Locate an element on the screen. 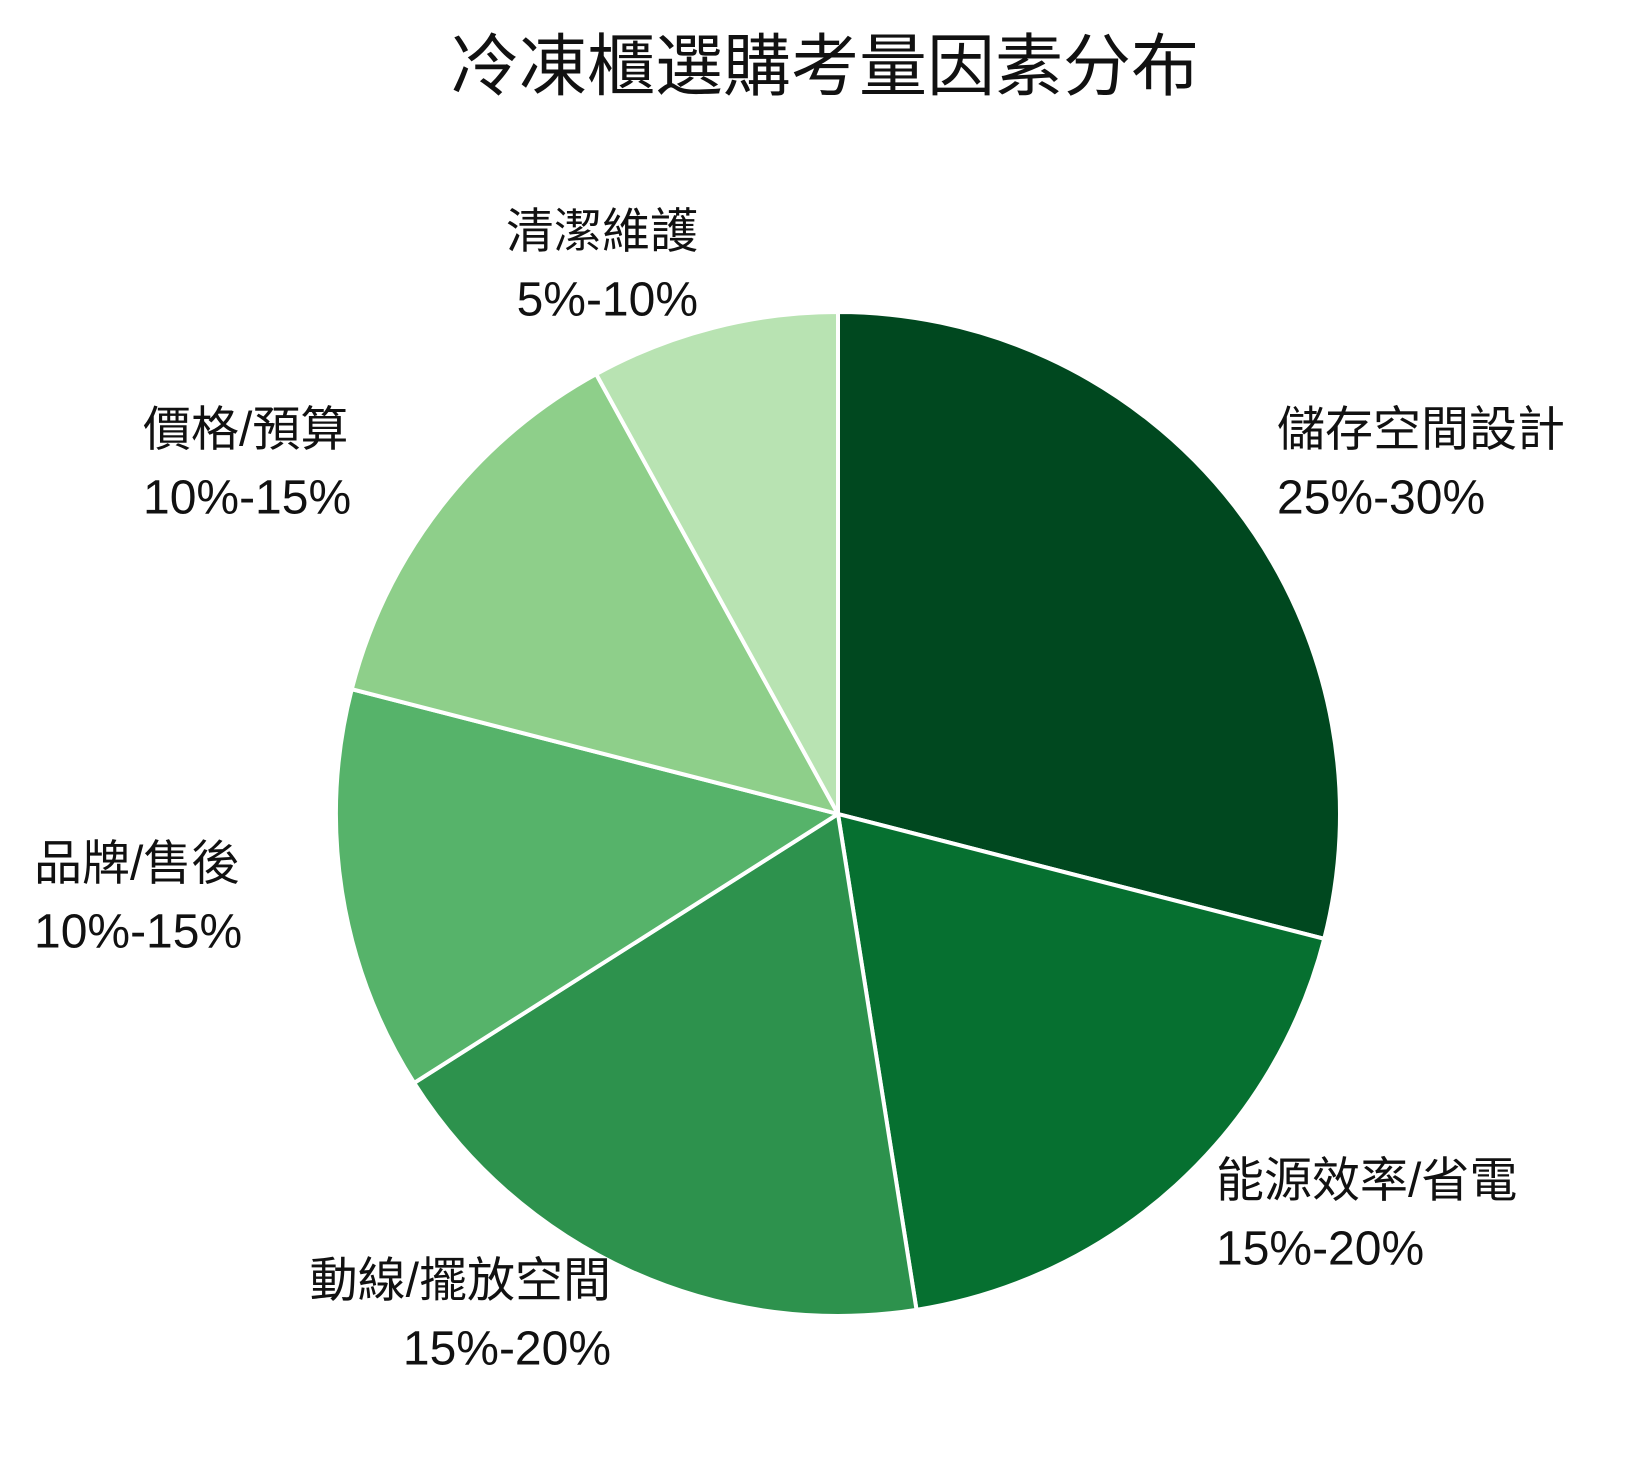 This screenshot has width=1649, height=1468. slice-range: 25%-30% is located at coordinates (1381, 498).